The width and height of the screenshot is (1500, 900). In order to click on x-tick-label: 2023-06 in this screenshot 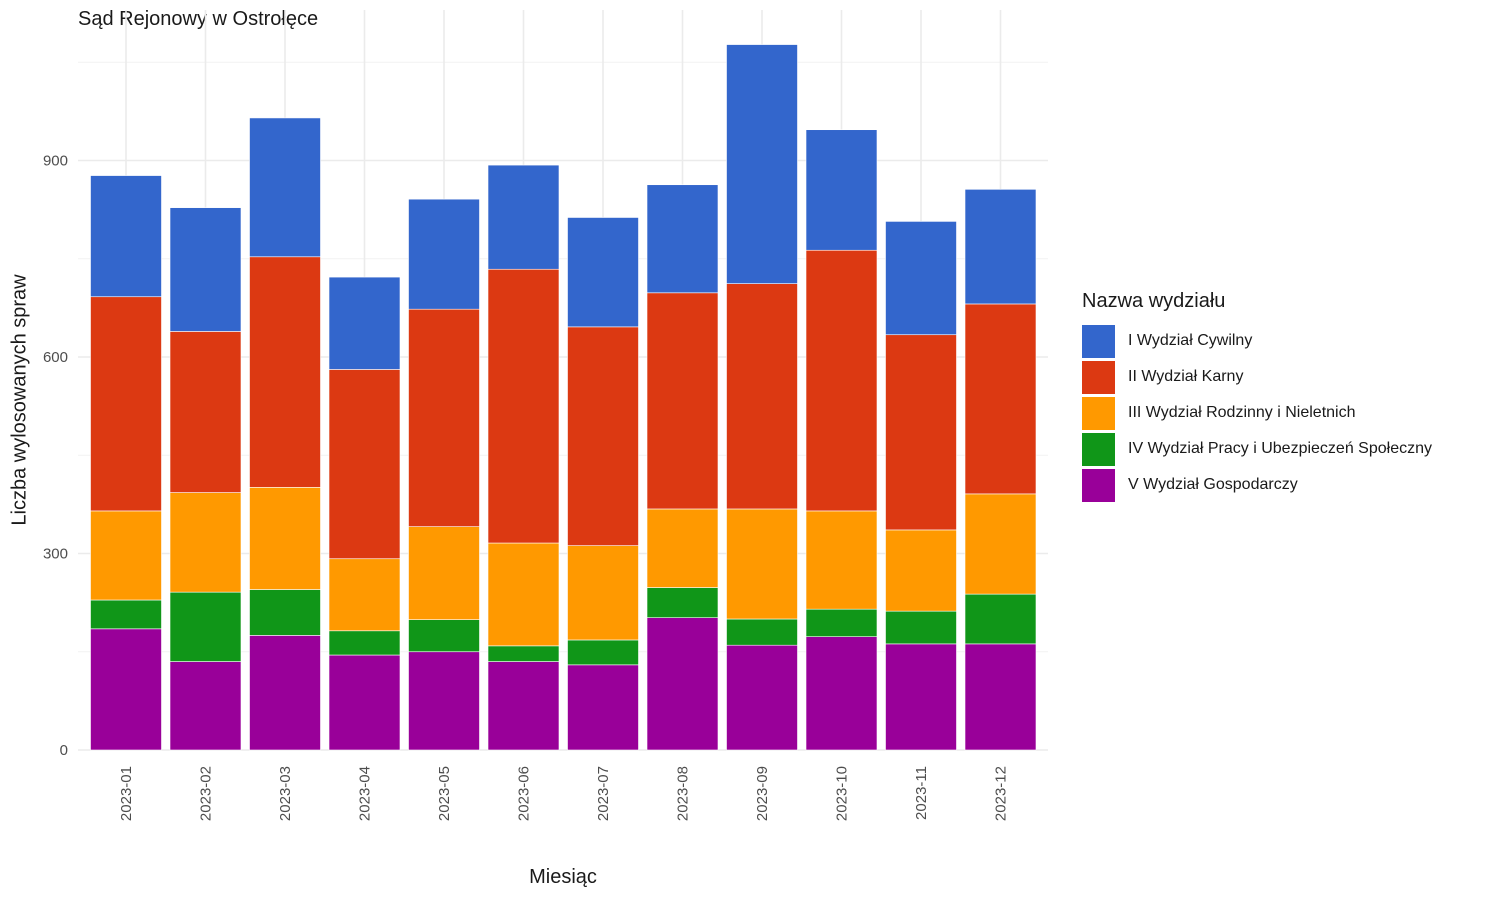, I will do `click(524, 793)`.